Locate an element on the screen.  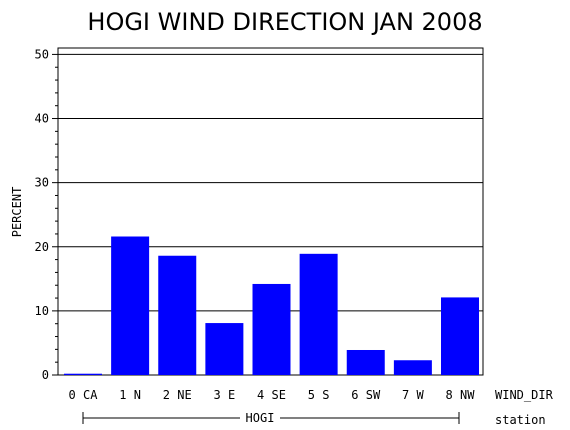
chart-title: HOGI WIND DIRECTION JAN 2008 is located at coordinates (284, 22).